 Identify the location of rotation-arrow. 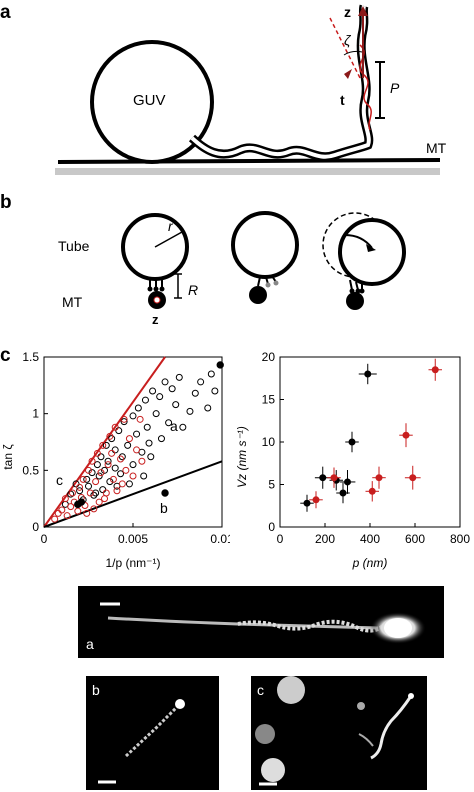
(358, 241).